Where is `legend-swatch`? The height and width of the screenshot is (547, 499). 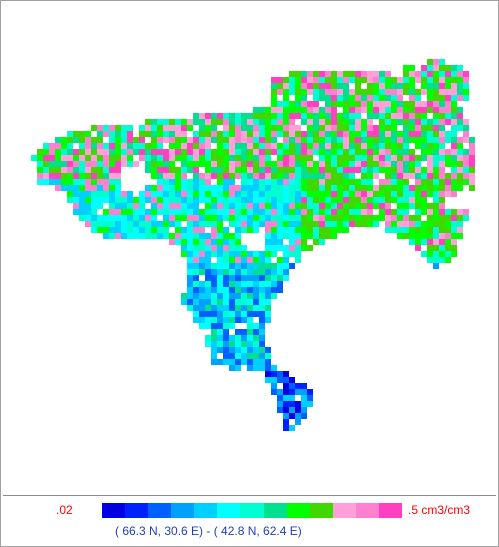
legend-swatch is located at coordinates (344, 510).